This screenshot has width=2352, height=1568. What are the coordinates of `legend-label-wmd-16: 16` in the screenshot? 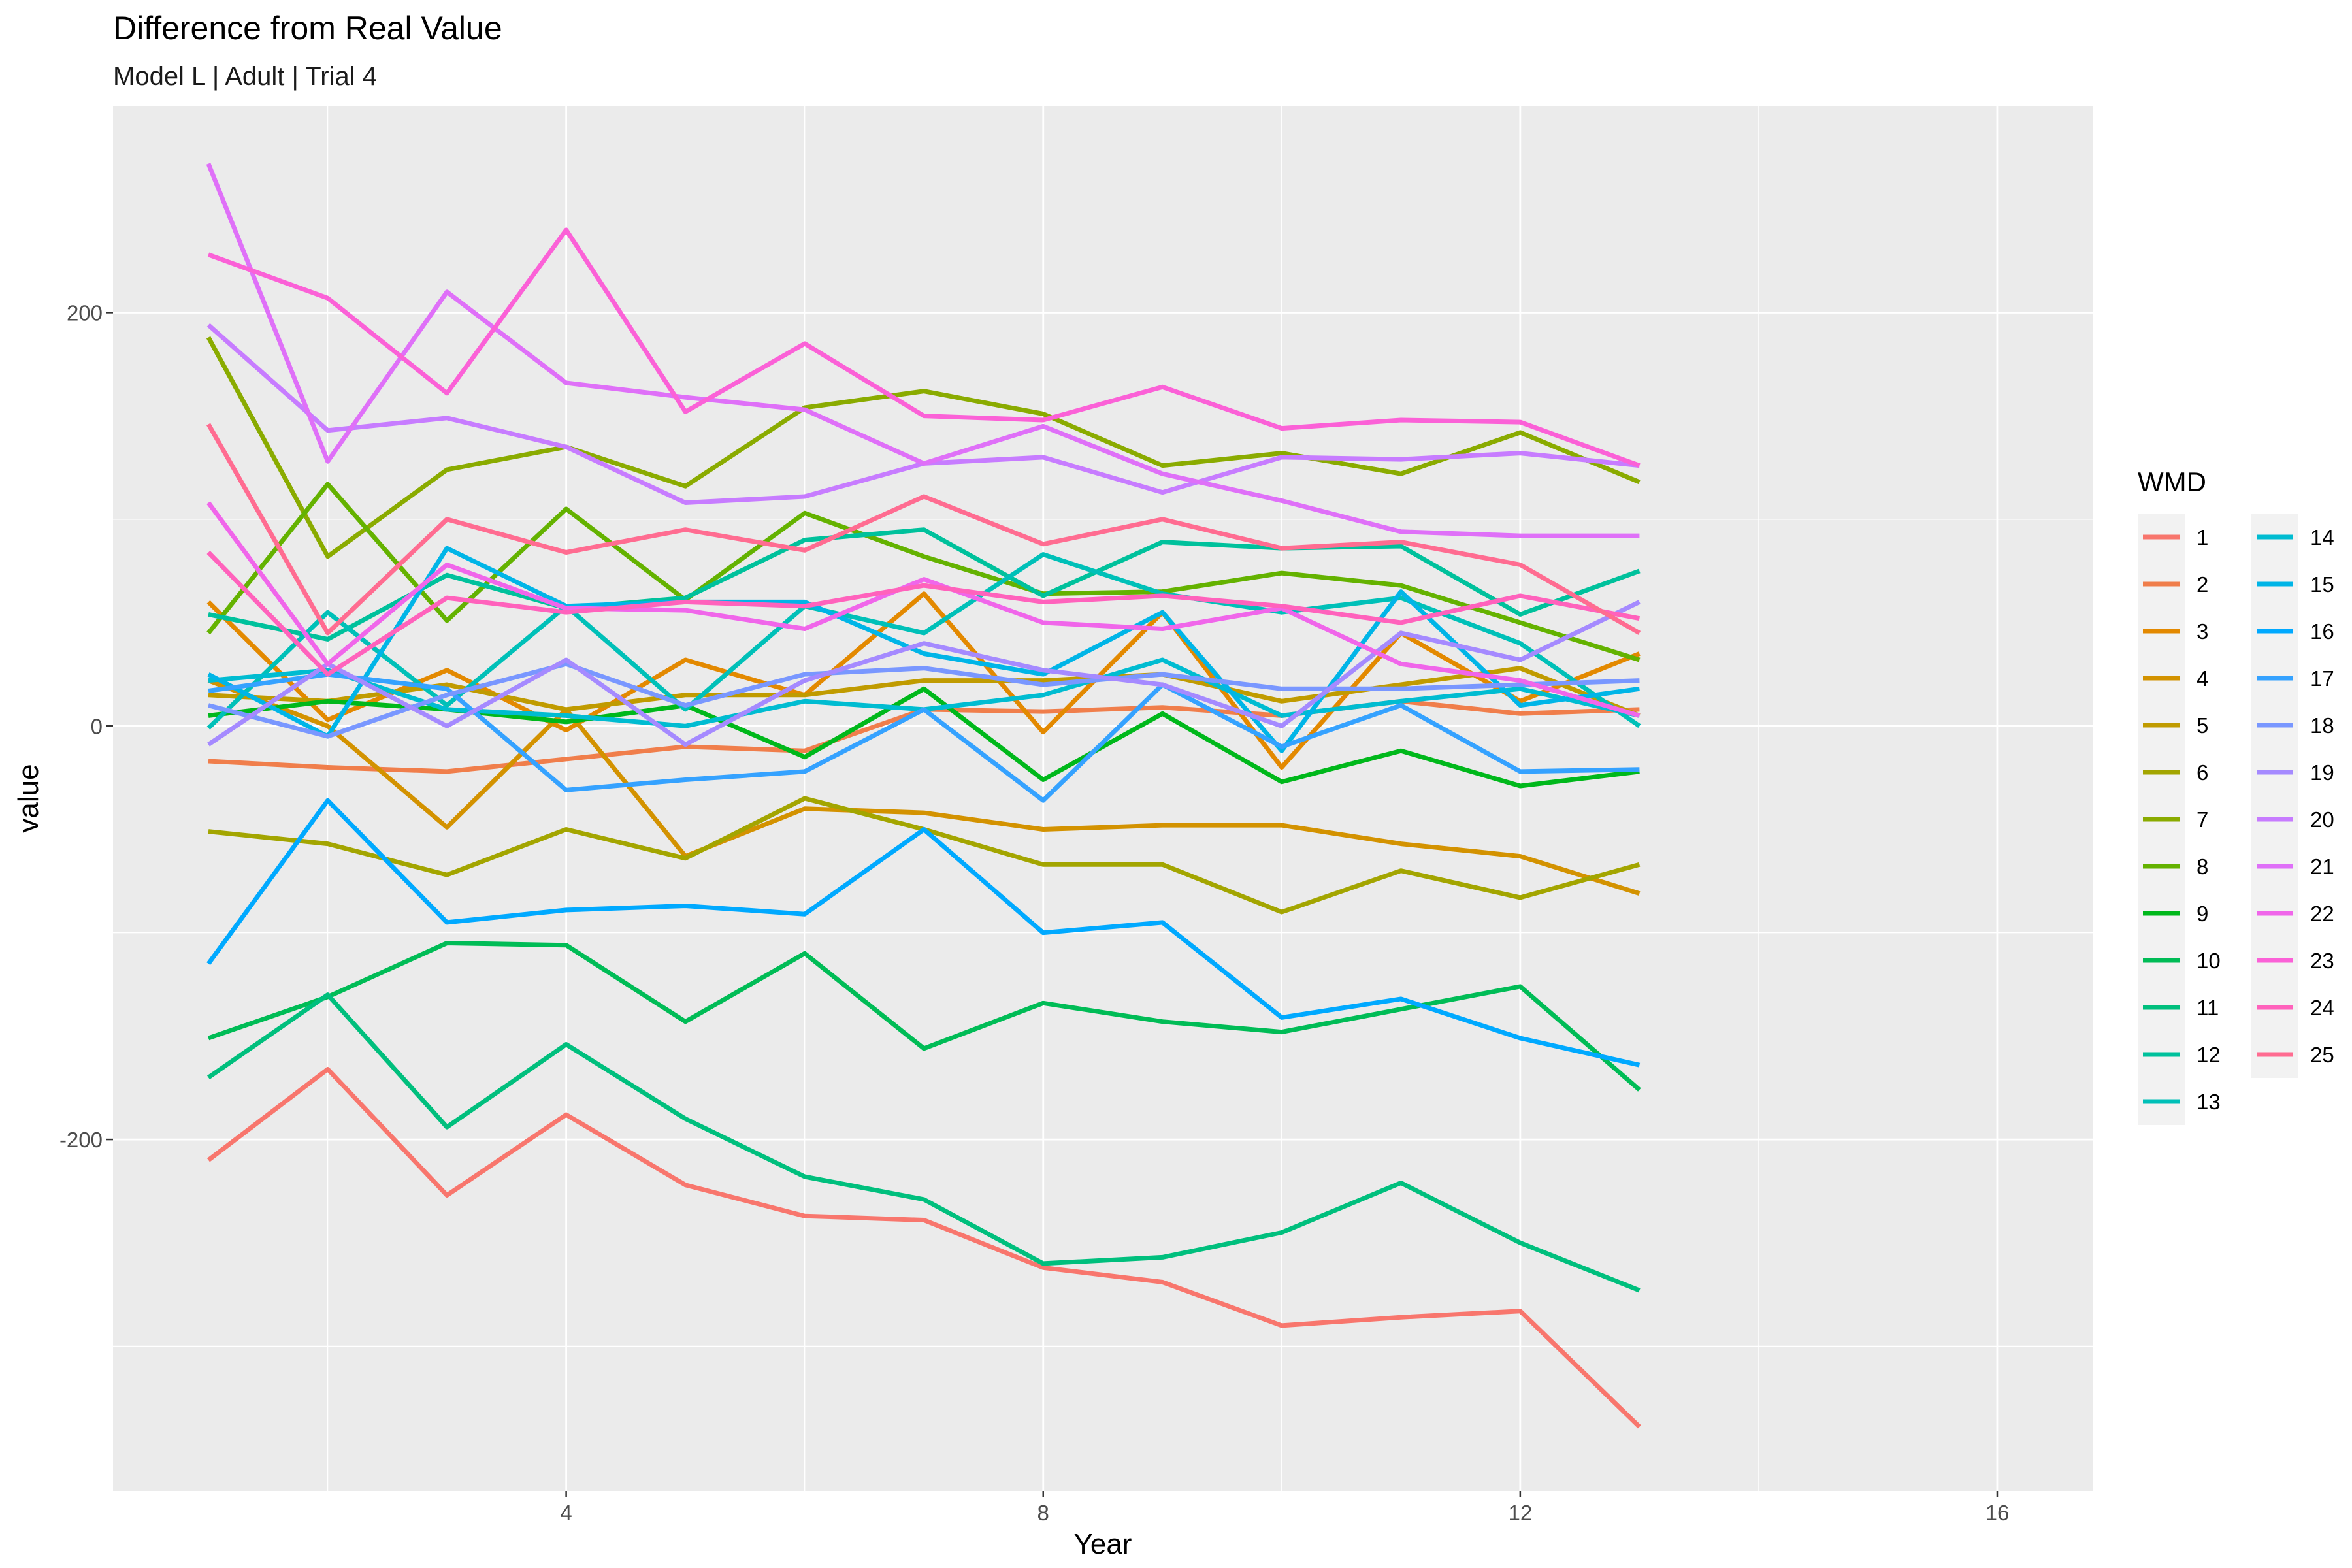 It's located at (2322, 631).